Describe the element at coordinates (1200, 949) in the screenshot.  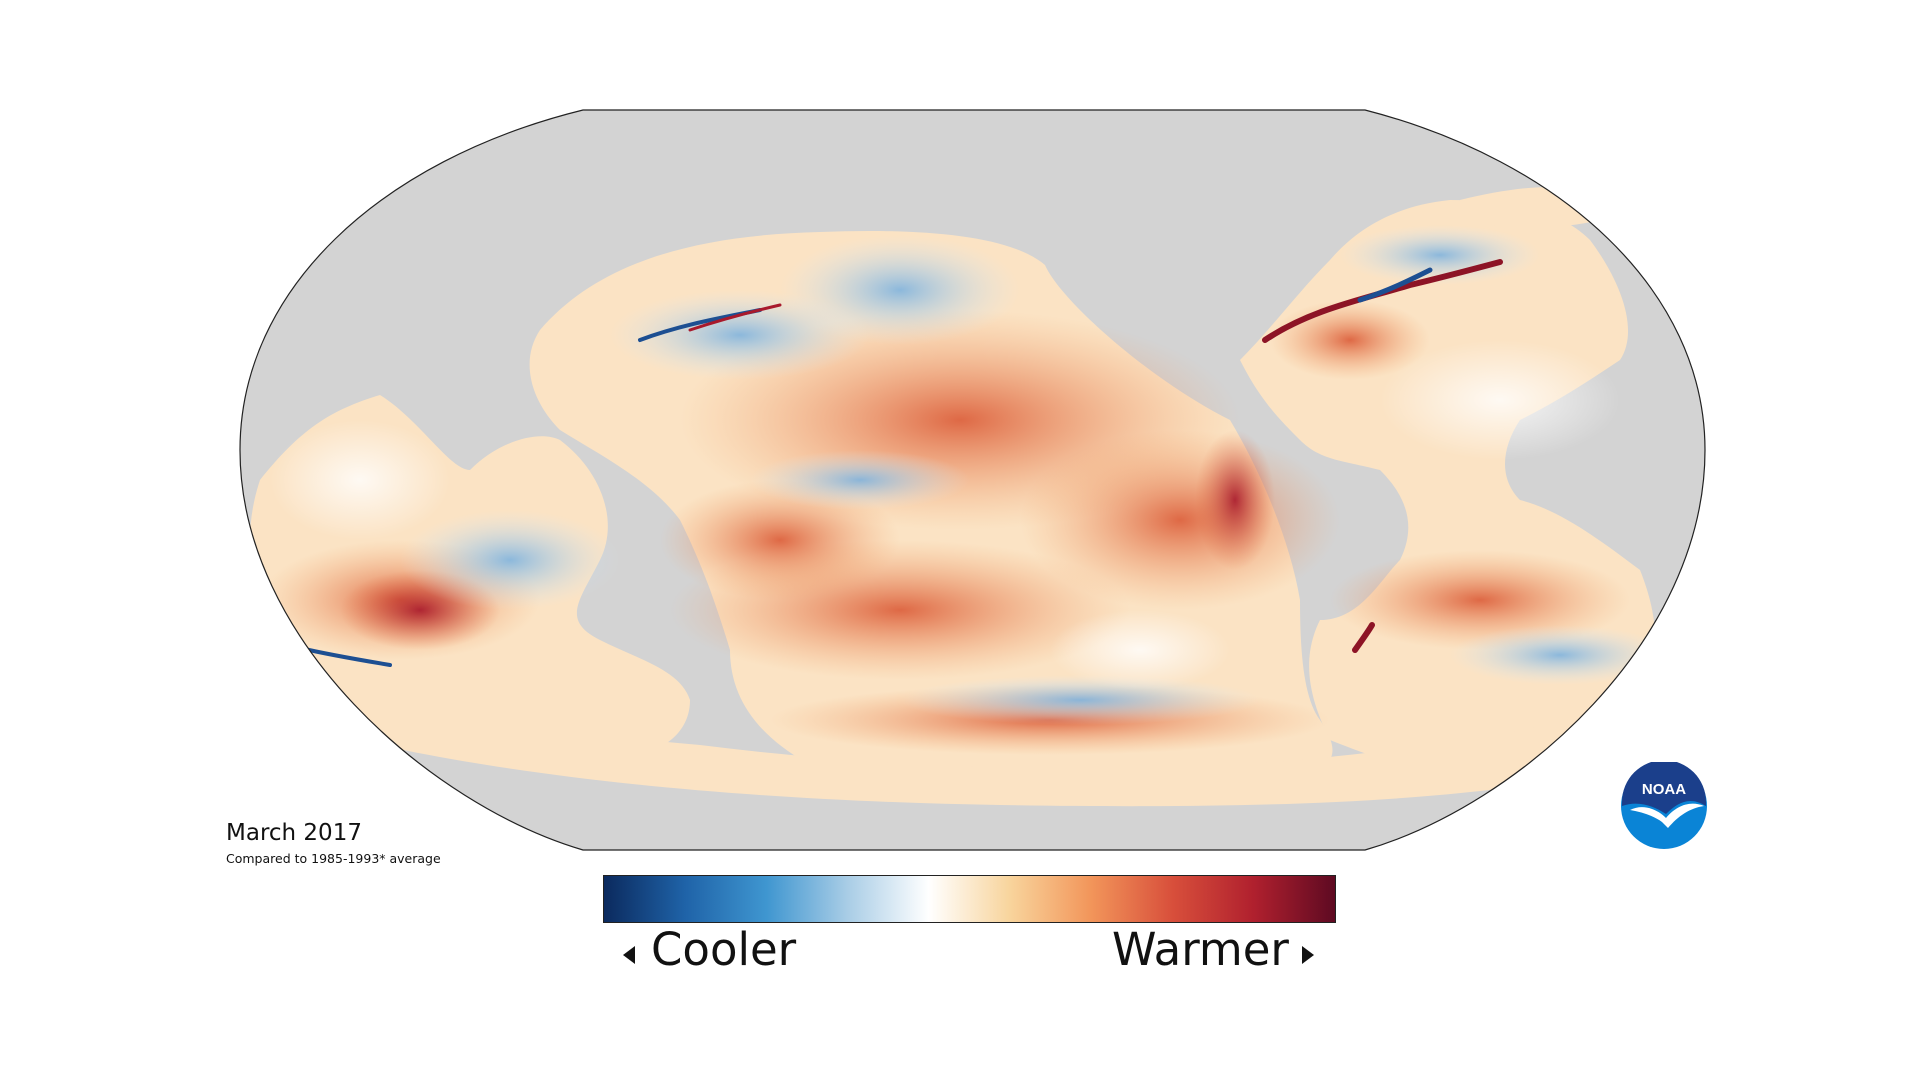
I see `warmer-label: Warmer` at that location.